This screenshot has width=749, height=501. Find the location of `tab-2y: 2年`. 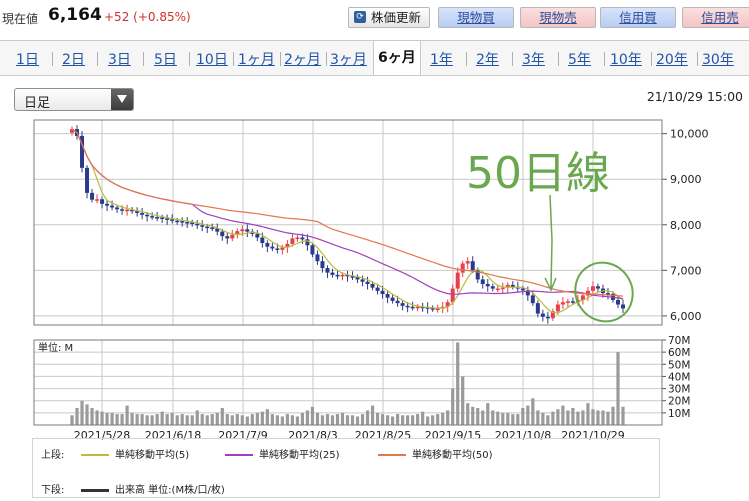

tab-2y: 2年 is located at coordinates (487, 60).